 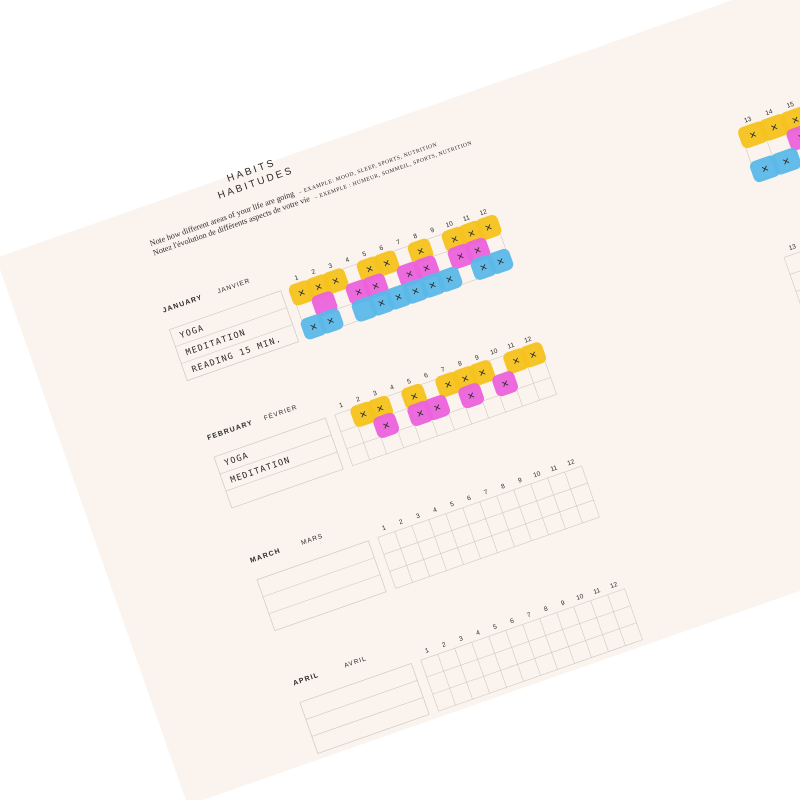 I want to click on day-number: 15, so click(x=791, y=105).